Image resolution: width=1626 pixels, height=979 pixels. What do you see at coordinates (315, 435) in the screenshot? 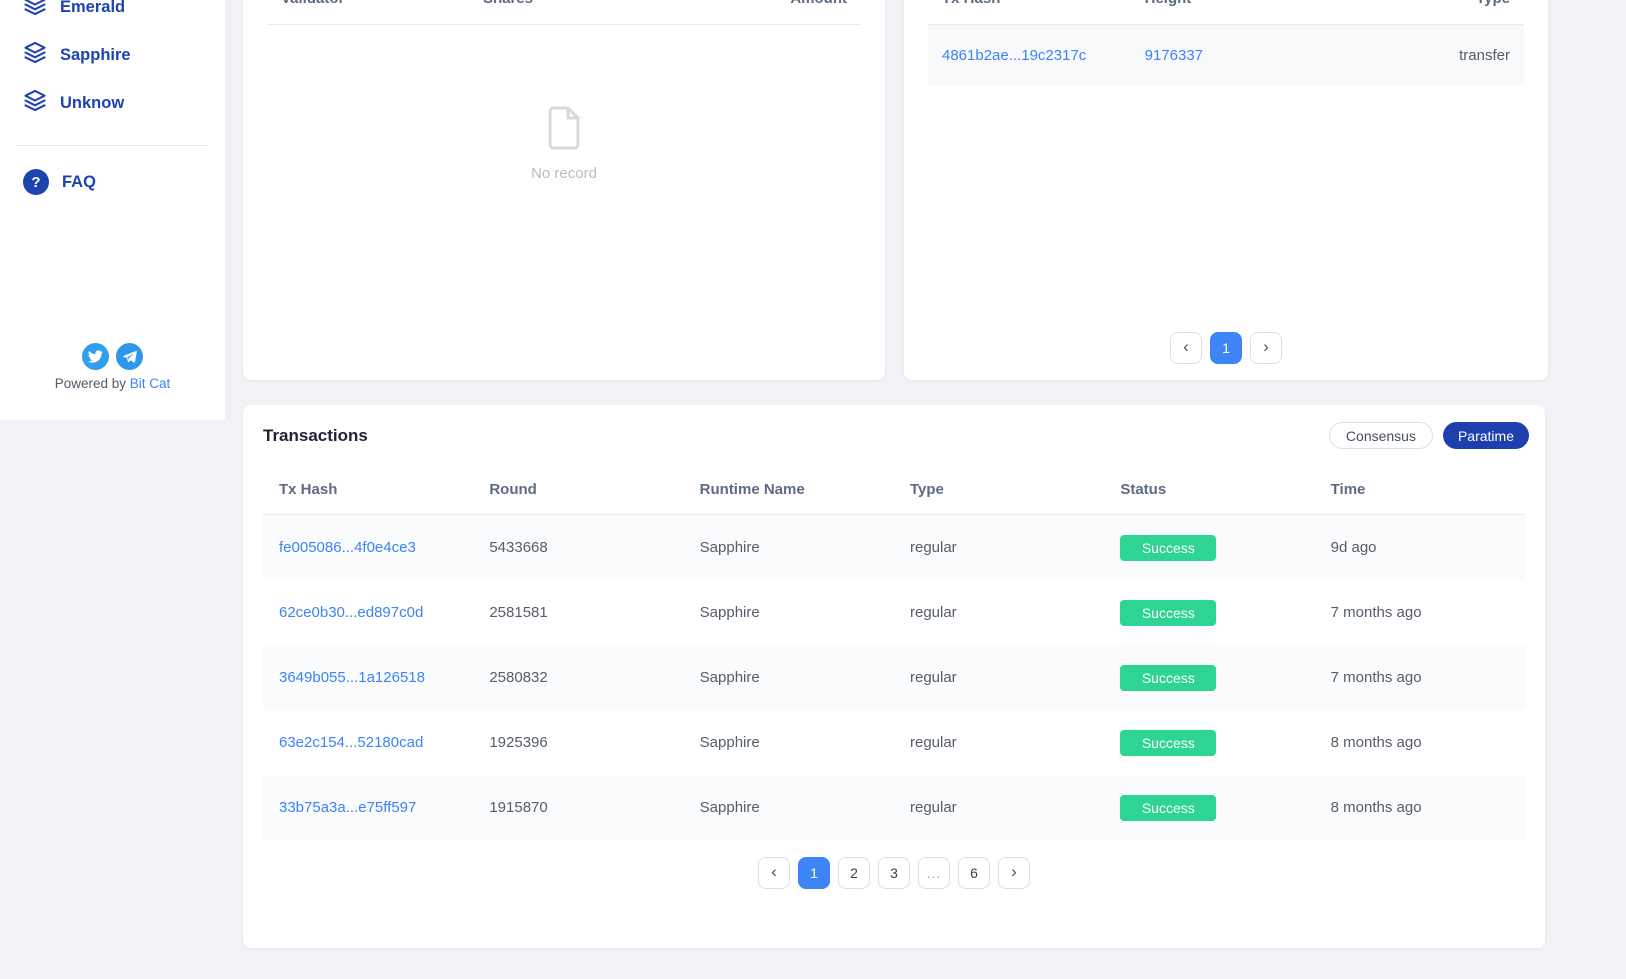
I see `transactions-title: Transactions` at bounding box center [315, 435].